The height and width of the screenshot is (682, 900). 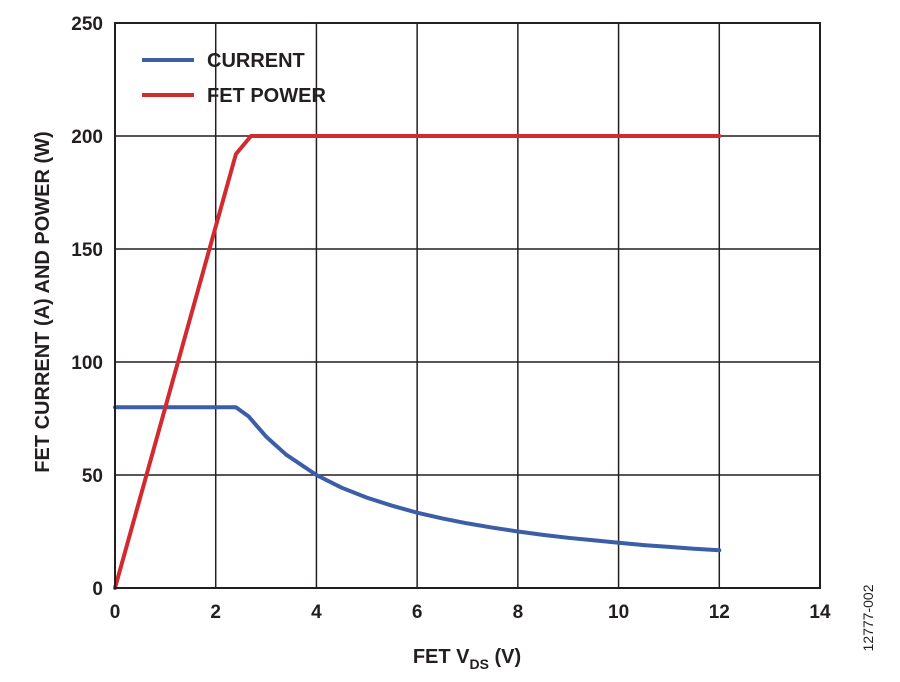 I want to click on x-axis-title: FET VDS (V), so click(x=467, y=659).